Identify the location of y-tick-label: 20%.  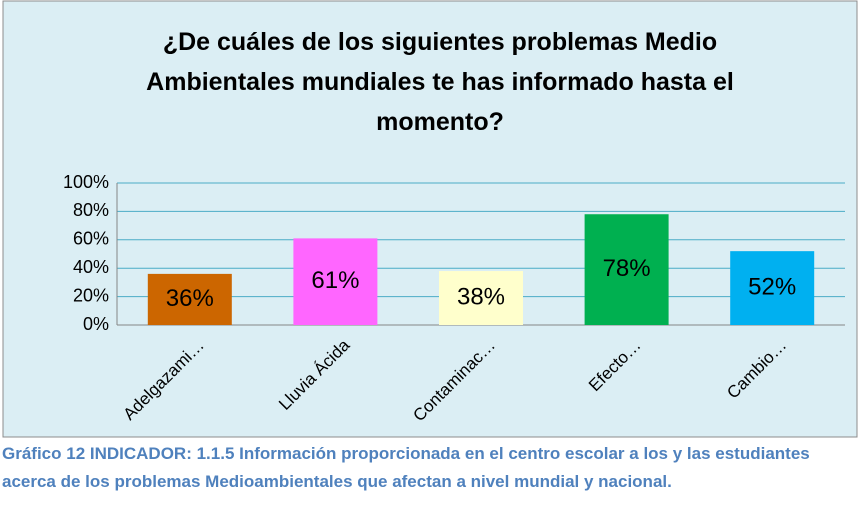
(91, 295).